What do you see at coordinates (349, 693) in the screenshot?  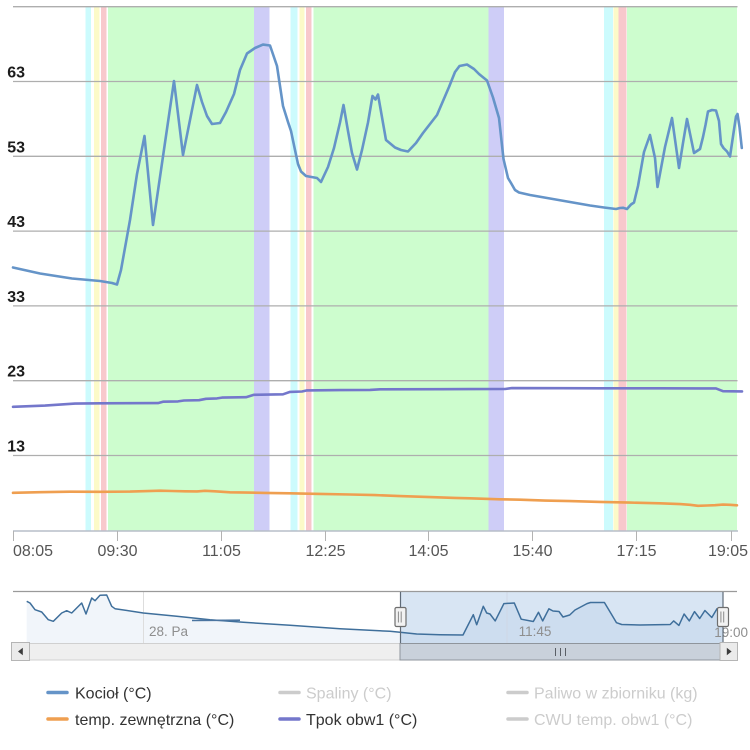 I see `svg-text: Spaliny (°C)` at bounding box center [349, 693].